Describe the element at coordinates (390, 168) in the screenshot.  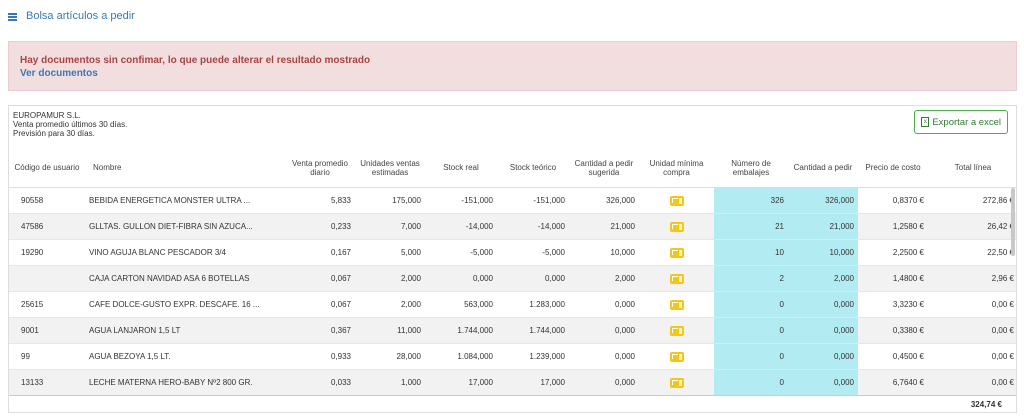
I see `col-est-units: Unidades ventas estimadas` at that location.